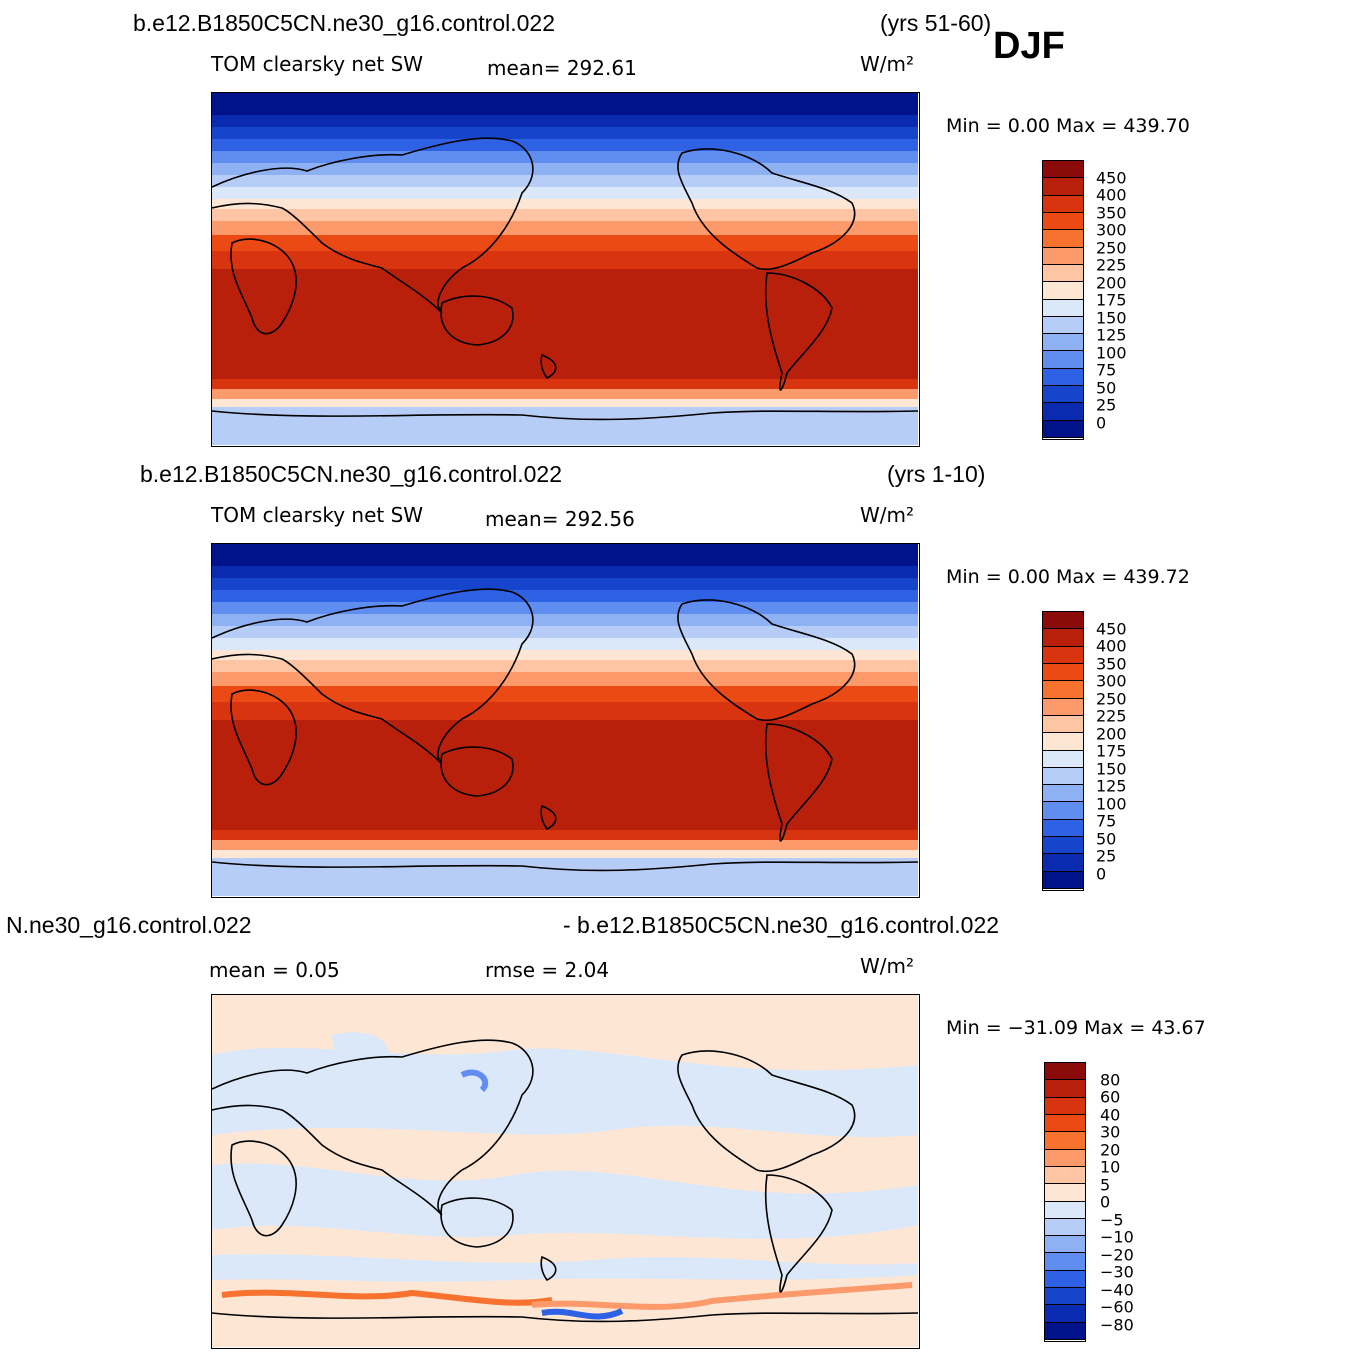  What do you see at coordinates (1106, 838) in the screenshot?
I see `colorbar-tick-label: 50` at bounding box center [1106, 838].